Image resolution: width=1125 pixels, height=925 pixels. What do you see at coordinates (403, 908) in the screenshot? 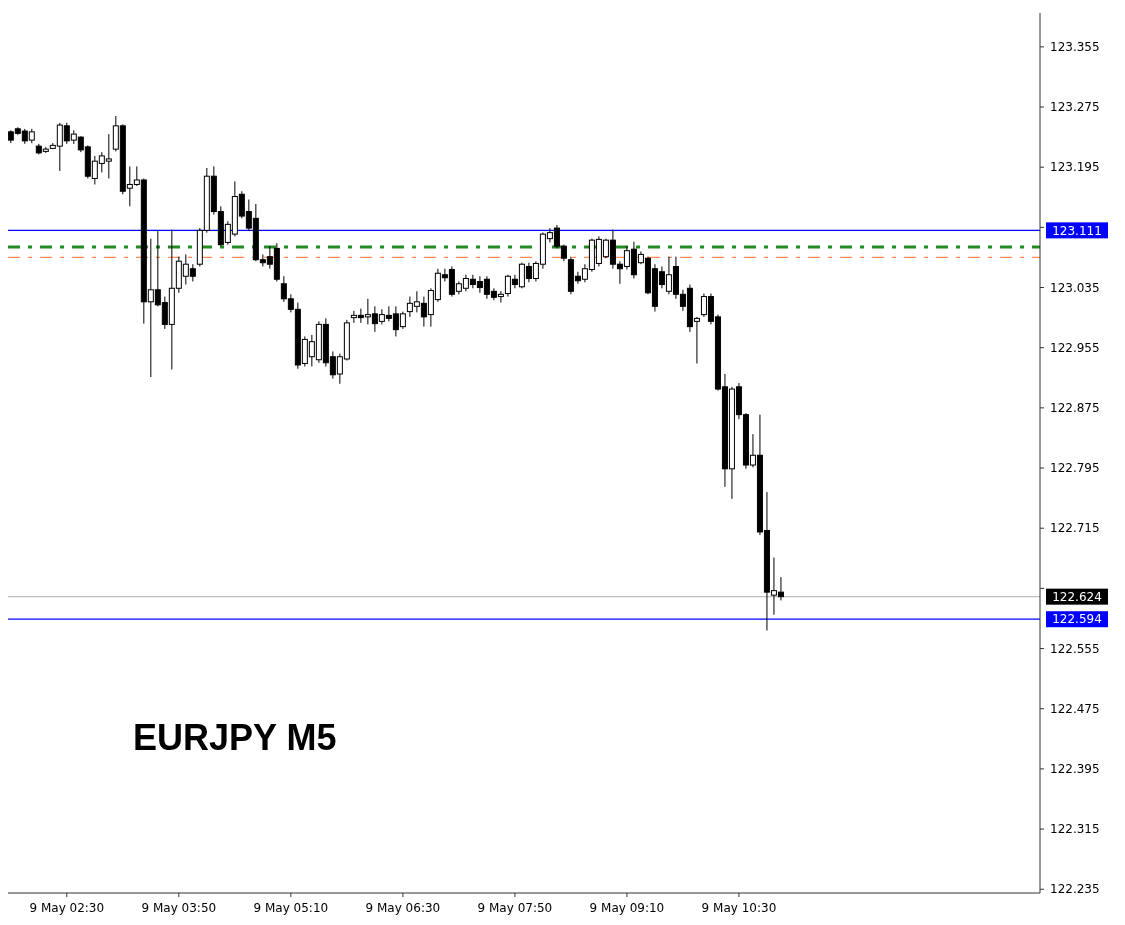
I see `x-tick-label: 9 May 06:30` at bounding box center [403, 908].